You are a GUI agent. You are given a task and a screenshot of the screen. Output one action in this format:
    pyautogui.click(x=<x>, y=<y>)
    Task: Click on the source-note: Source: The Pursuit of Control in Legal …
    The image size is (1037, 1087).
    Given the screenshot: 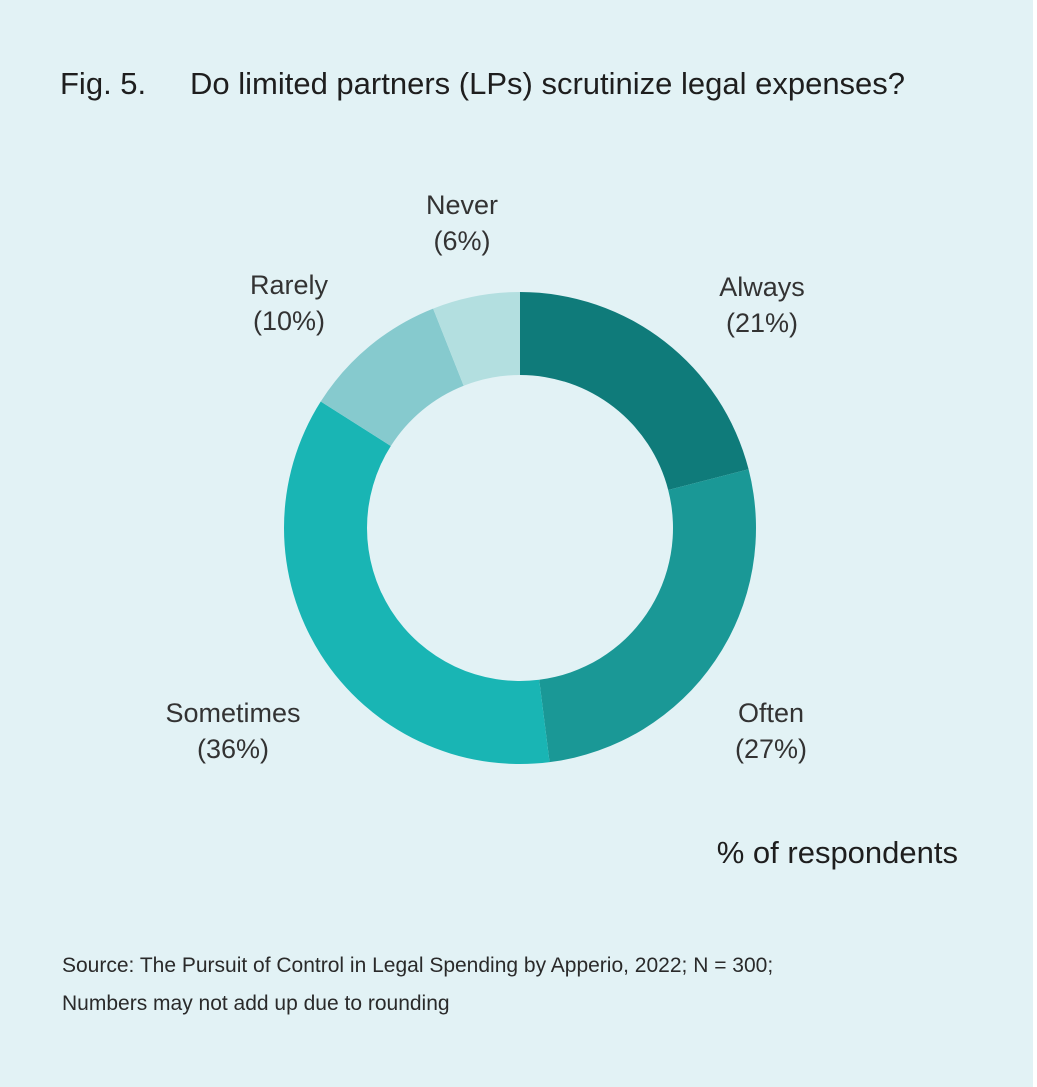 What is the action you would take?
    pyautogui.click(x=417, y=985)
    